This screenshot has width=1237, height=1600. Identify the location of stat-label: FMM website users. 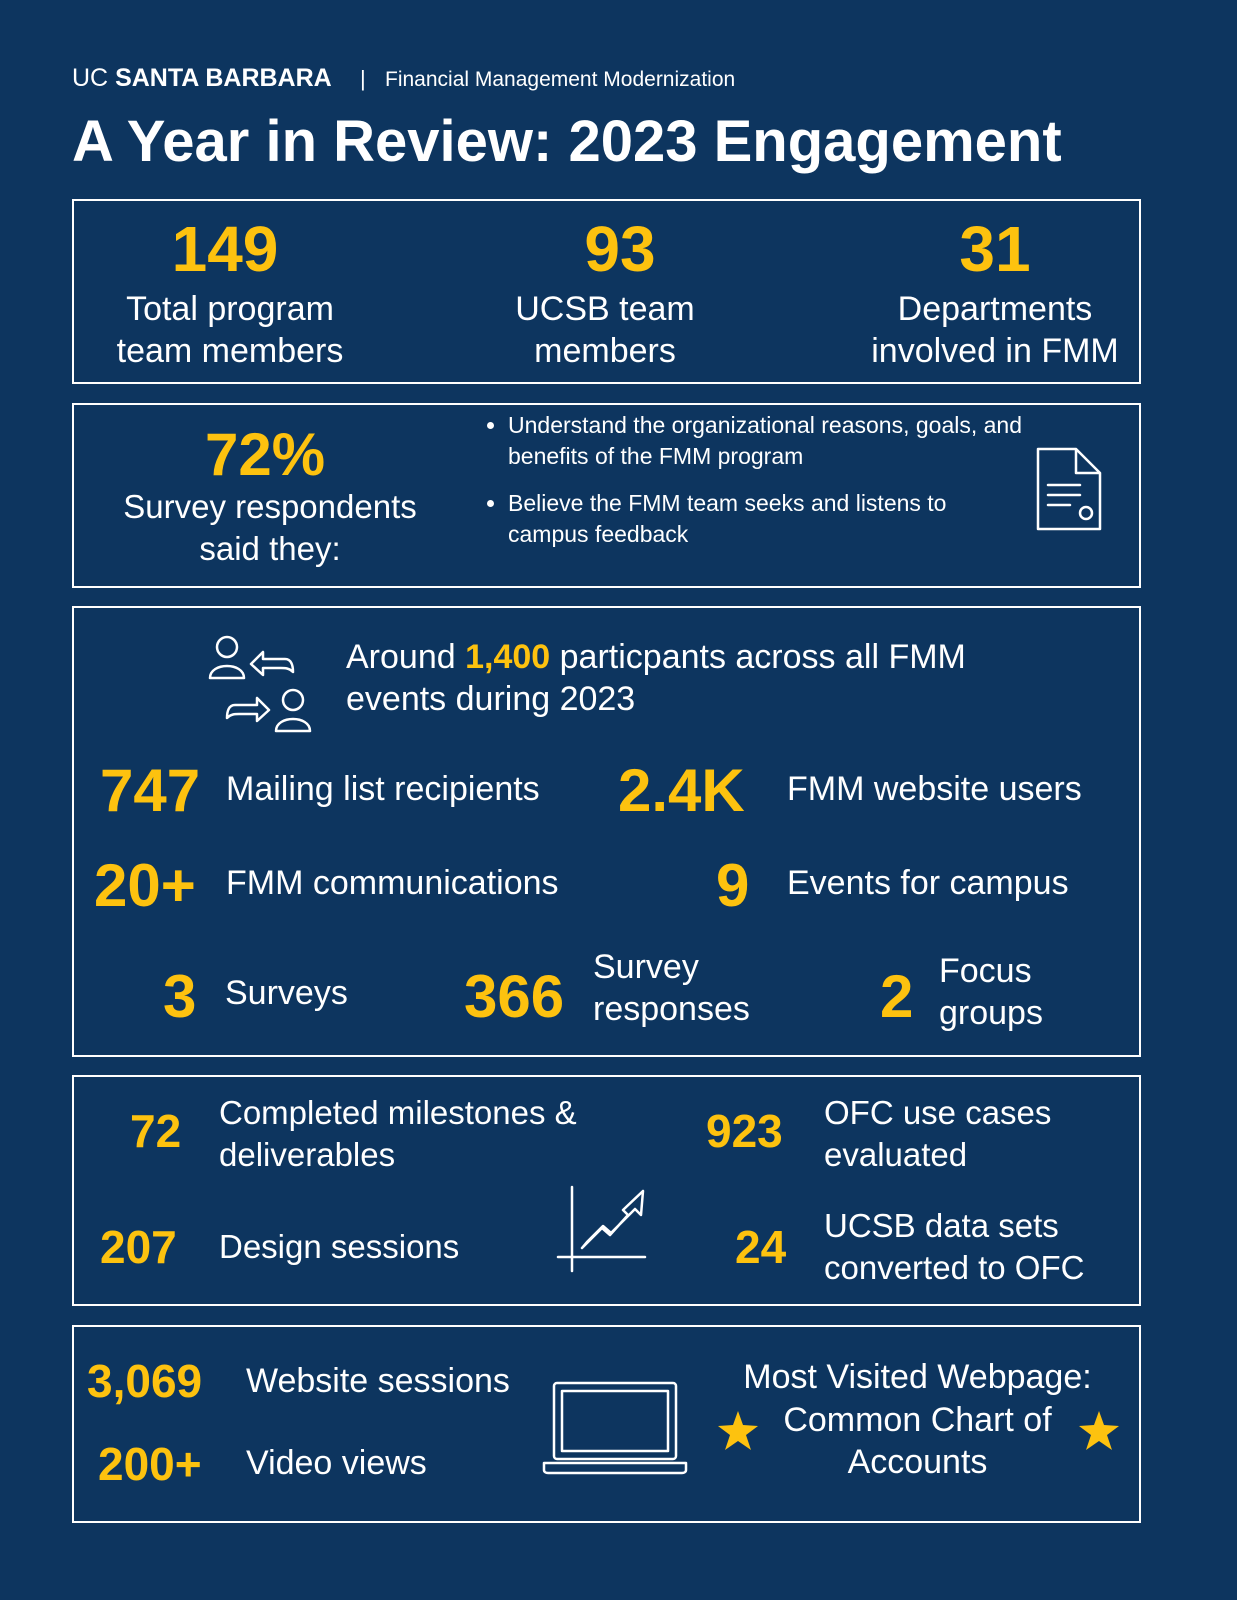
(934, 789).